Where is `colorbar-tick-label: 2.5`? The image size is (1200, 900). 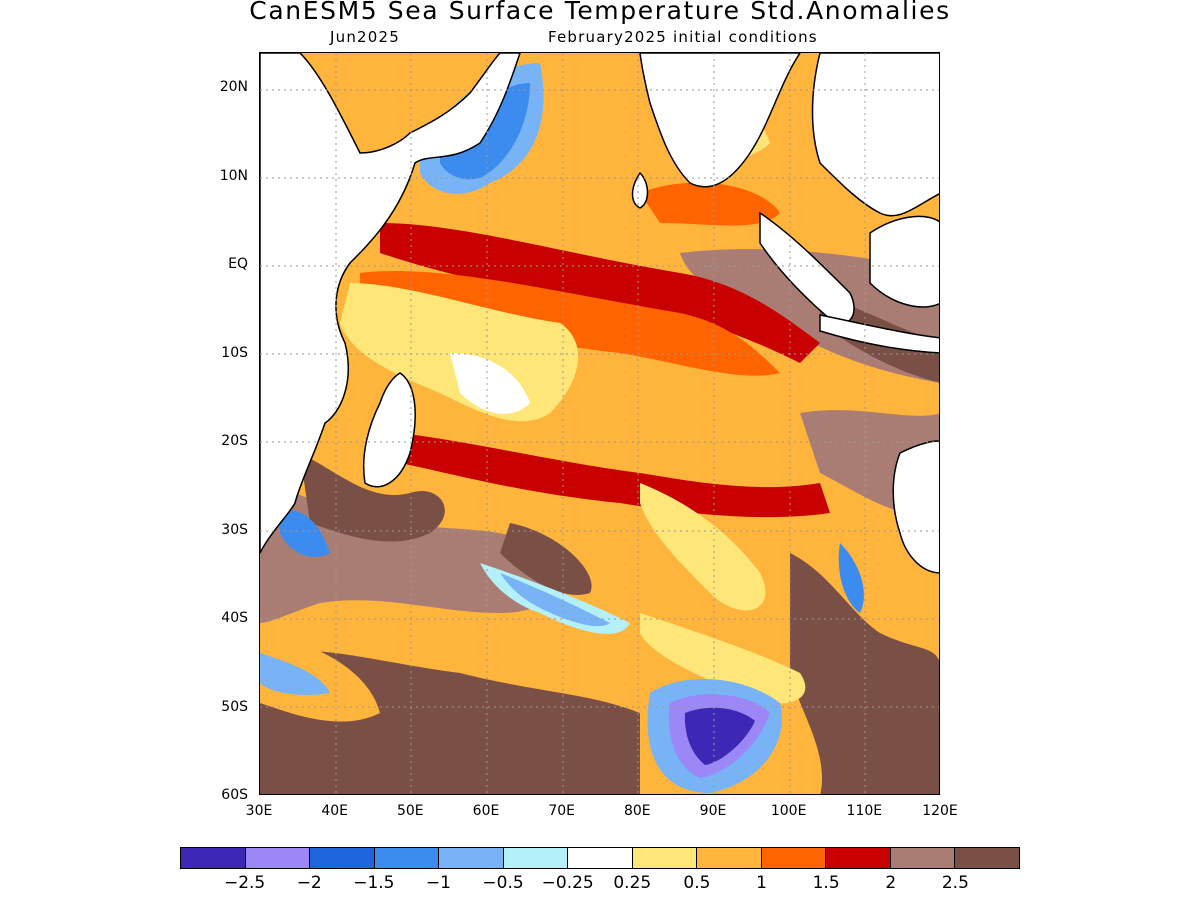 colorbar-tick-label: 2.5 is located at coordinates (955, 883).